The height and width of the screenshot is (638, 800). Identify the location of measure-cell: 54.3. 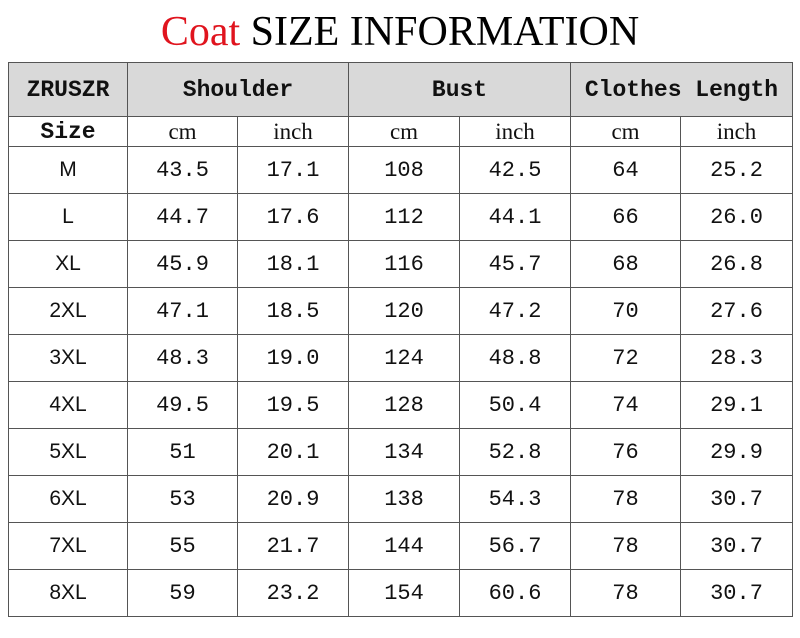
(515, 499).